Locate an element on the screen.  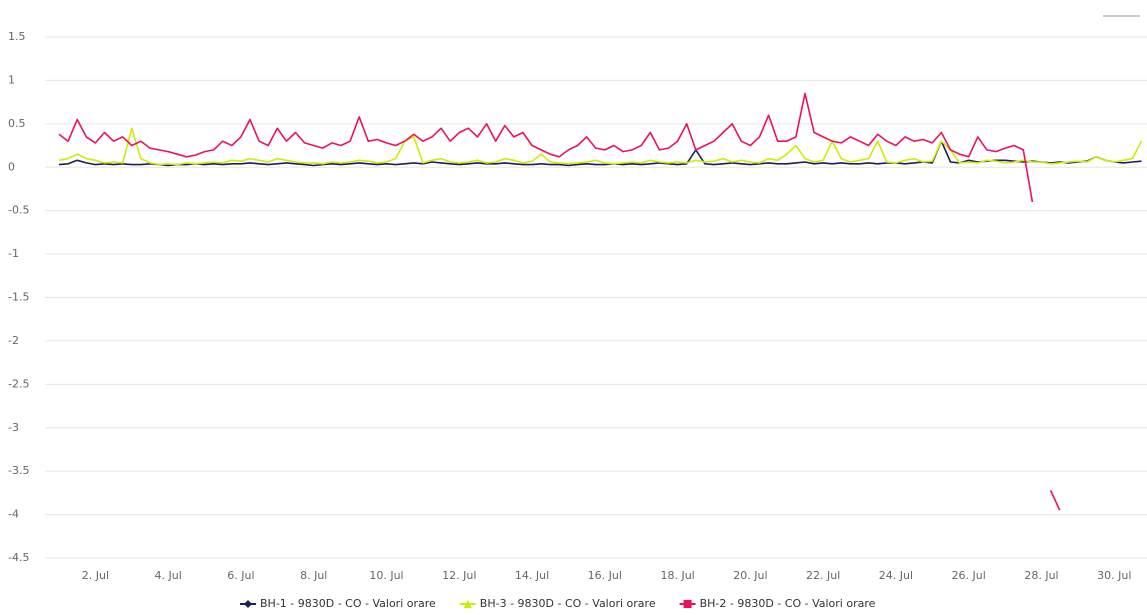
y-tick-label: -3.5 is located at coordinates (18, 470).